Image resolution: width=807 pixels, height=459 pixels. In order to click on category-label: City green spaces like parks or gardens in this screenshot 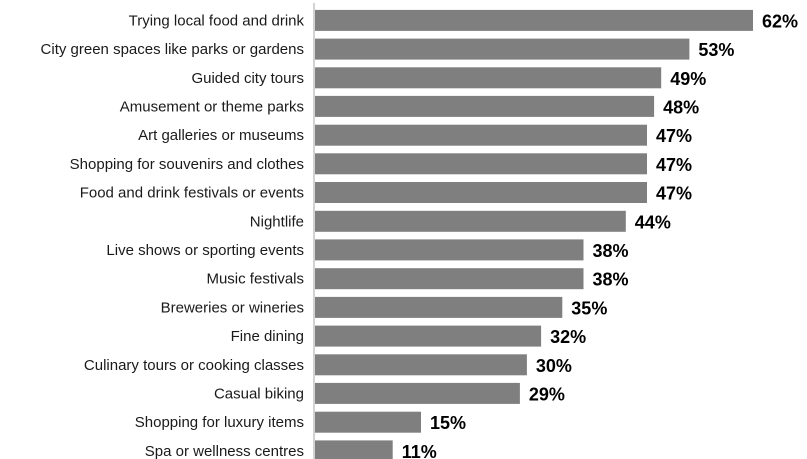, I will do `click(172, 49)`.